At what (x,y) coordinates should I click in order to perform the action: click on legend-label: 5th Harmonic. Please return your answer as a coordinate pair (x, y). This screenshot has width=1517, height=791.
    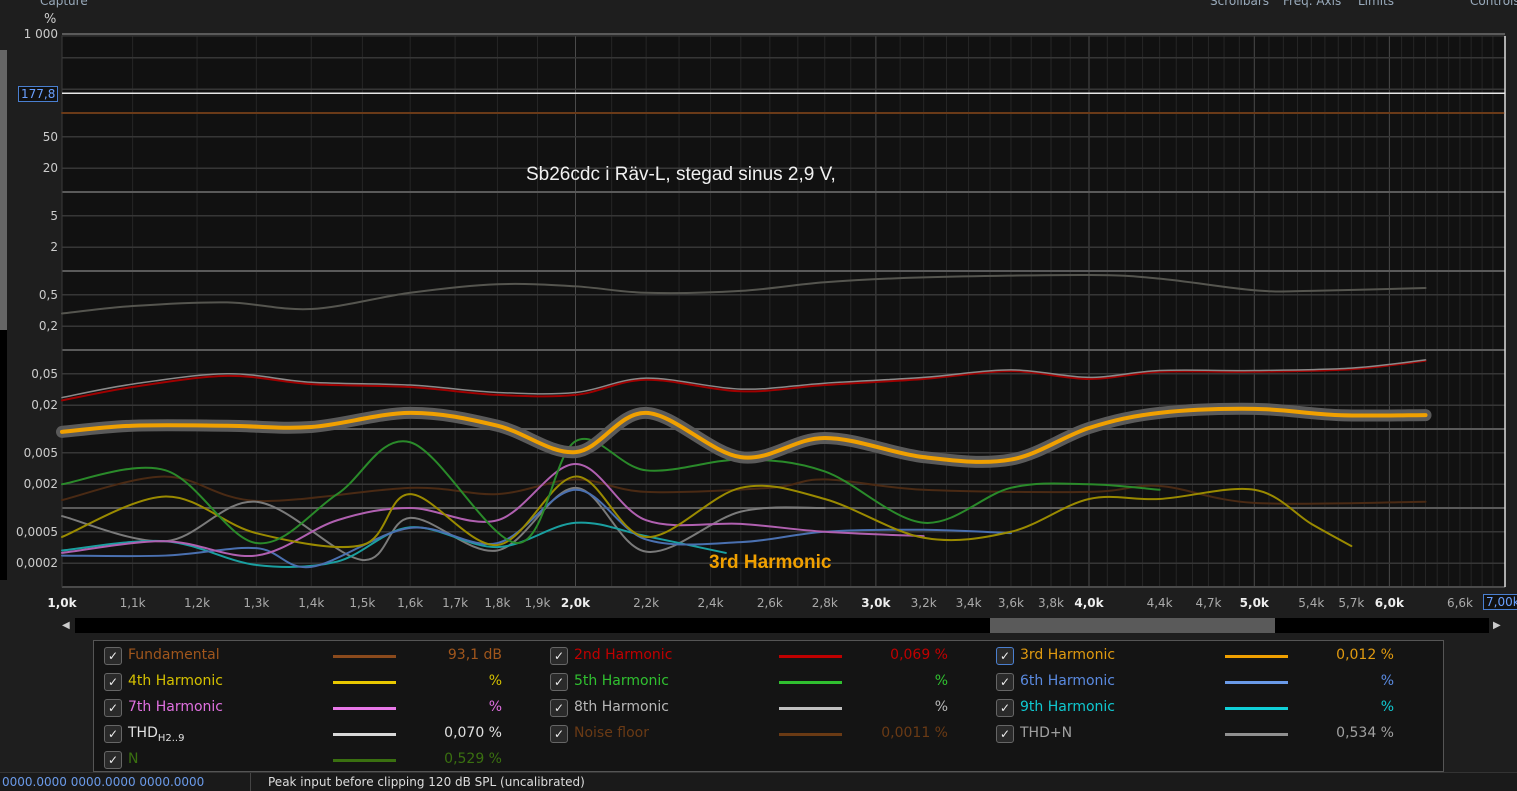
    Looking at the image, I should click on (621, 681).